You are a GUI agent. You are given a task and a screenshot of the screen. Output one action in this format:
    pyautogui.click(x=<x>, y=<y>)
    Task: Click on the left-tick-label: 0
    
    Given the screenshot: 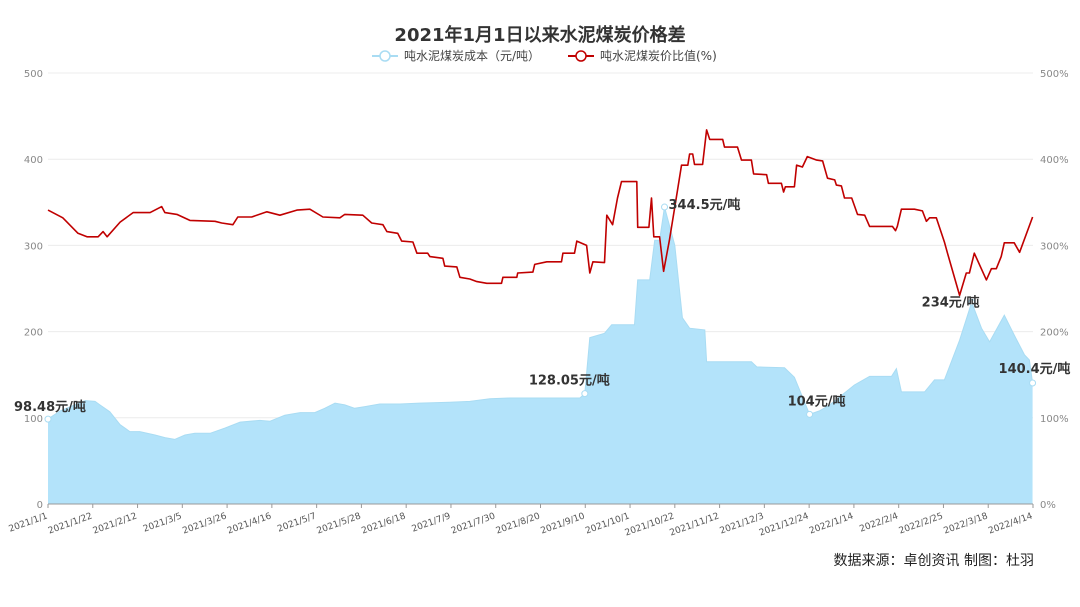 What is the action you would take?
    pyautogui.click(x=40, y=505)
    